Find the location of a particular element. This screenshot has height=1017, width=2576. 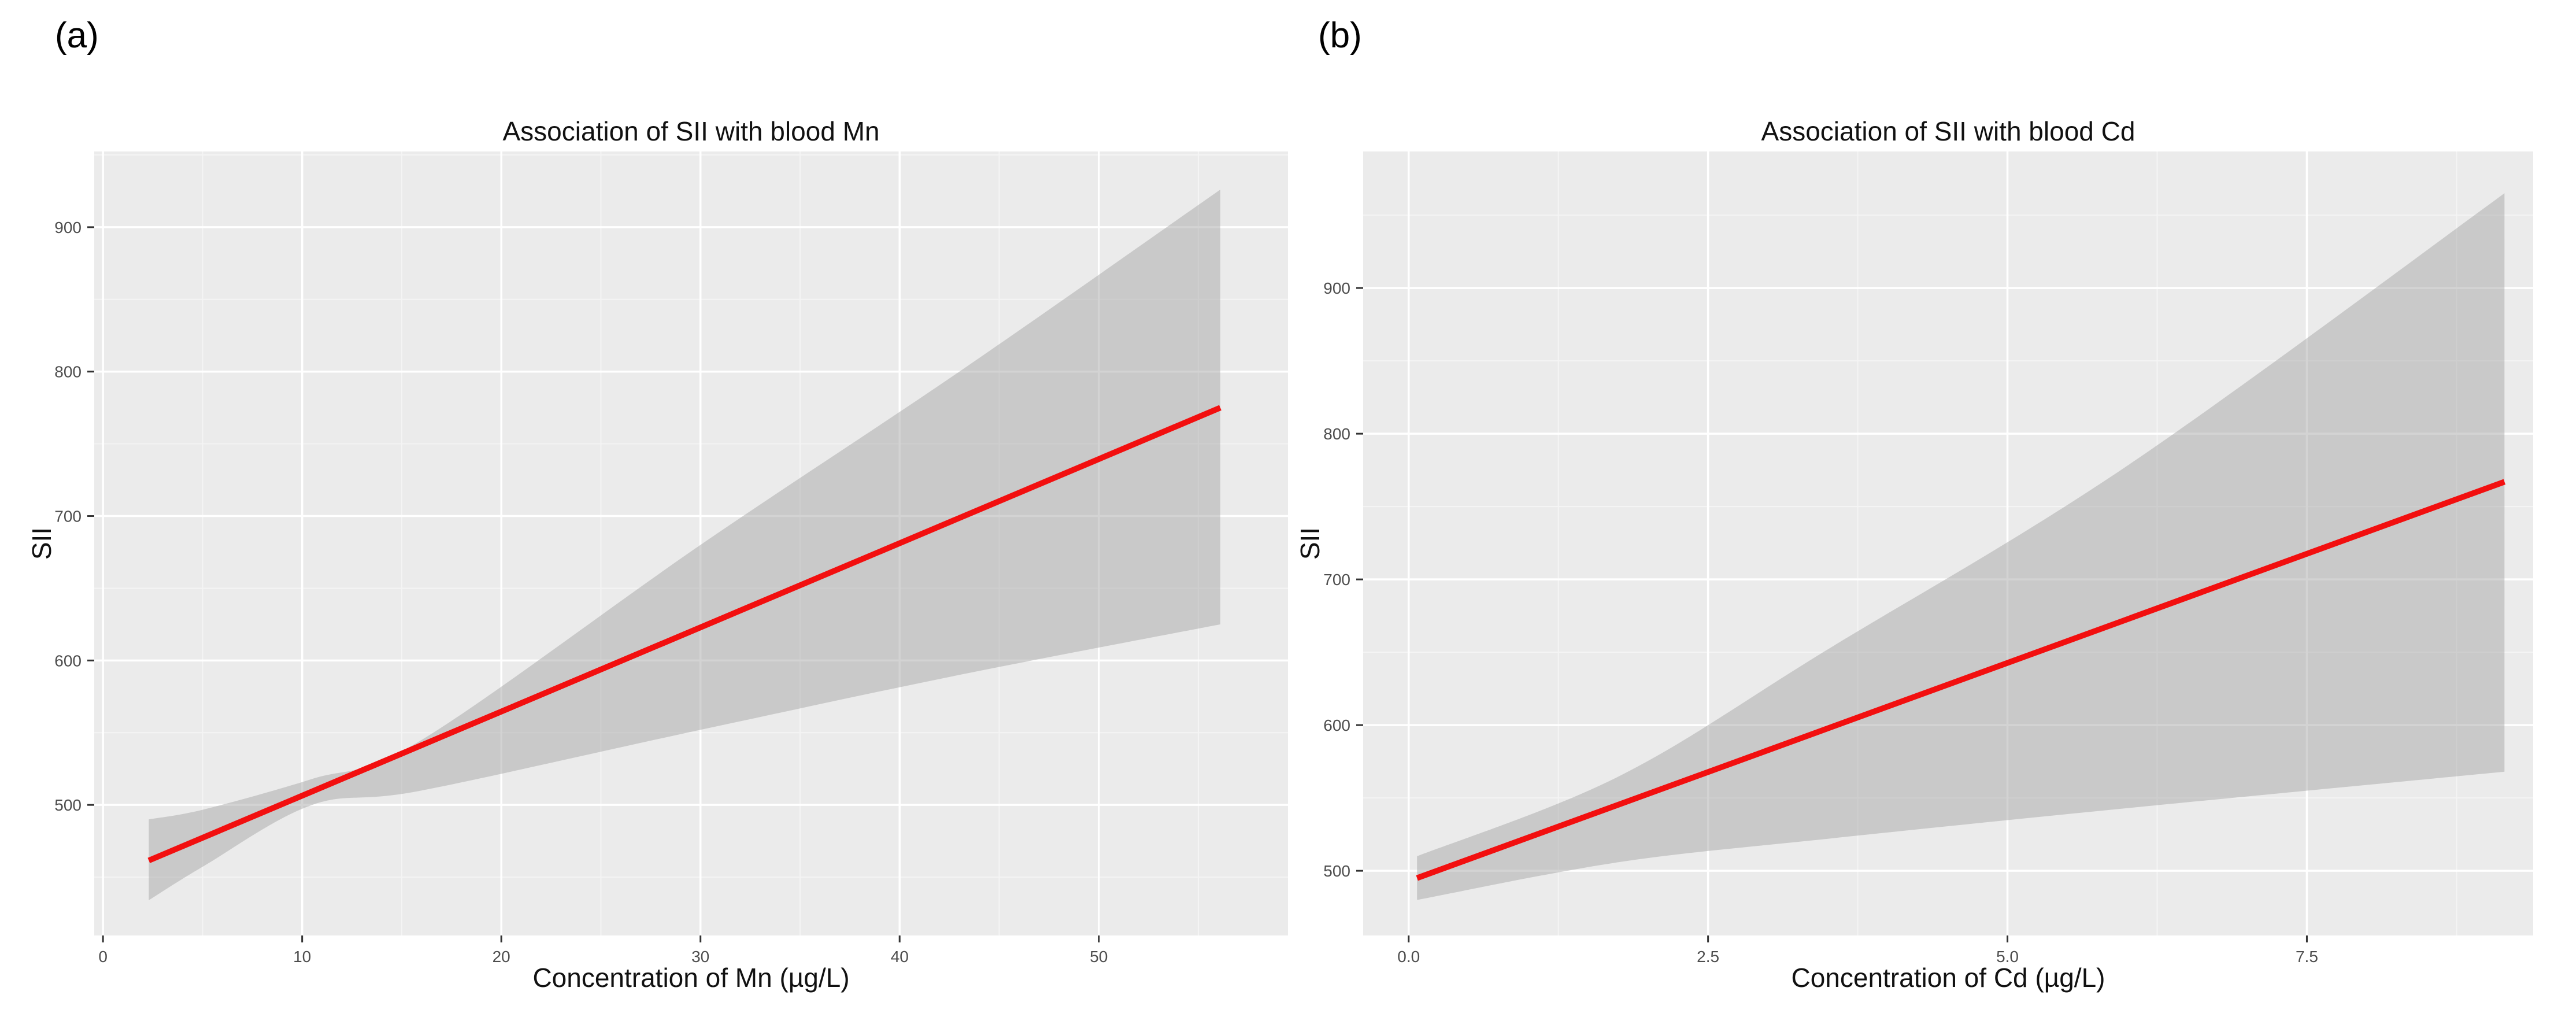

y-axis-label-a: SII is located at coordinates (42, 543).